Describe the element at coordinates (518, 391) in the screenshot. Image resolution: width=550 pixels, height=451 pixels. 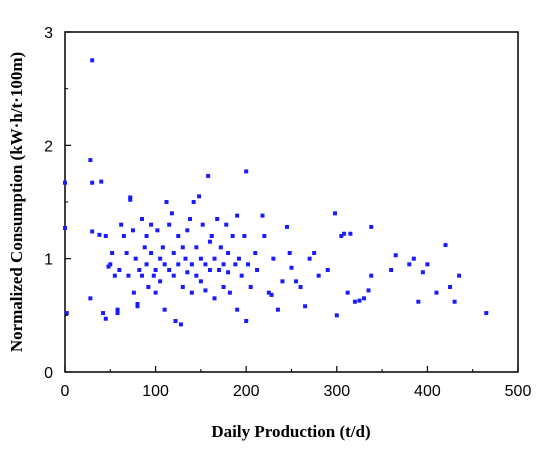
I see `x-tick-label: 500` at that location.